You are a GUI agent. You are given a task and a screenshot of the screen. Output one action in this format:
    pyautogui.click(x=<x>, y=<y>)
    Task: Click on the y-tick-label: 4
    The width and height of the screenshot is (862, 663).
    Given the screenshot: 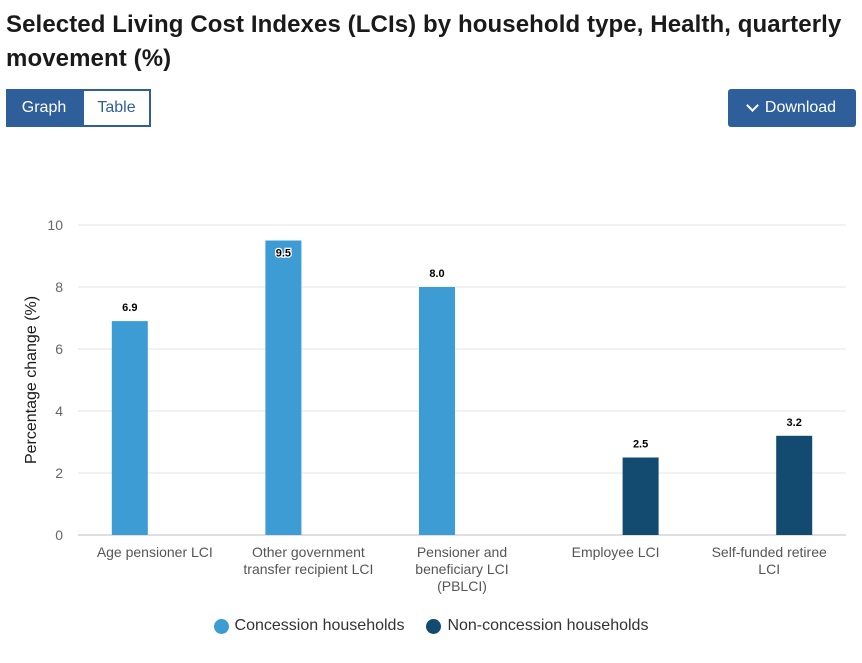 What is the action you would take?
    pyautogui.click(x=59, y=411)
    